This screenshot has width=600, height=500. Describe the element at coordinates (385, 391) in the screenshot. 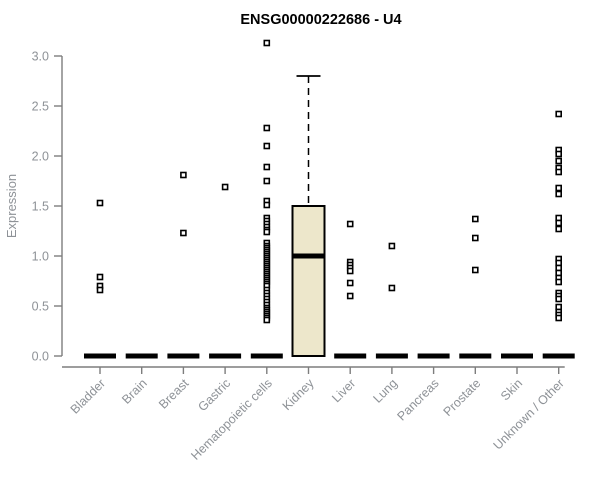

I see `x-tick-label: Lung` at that location.